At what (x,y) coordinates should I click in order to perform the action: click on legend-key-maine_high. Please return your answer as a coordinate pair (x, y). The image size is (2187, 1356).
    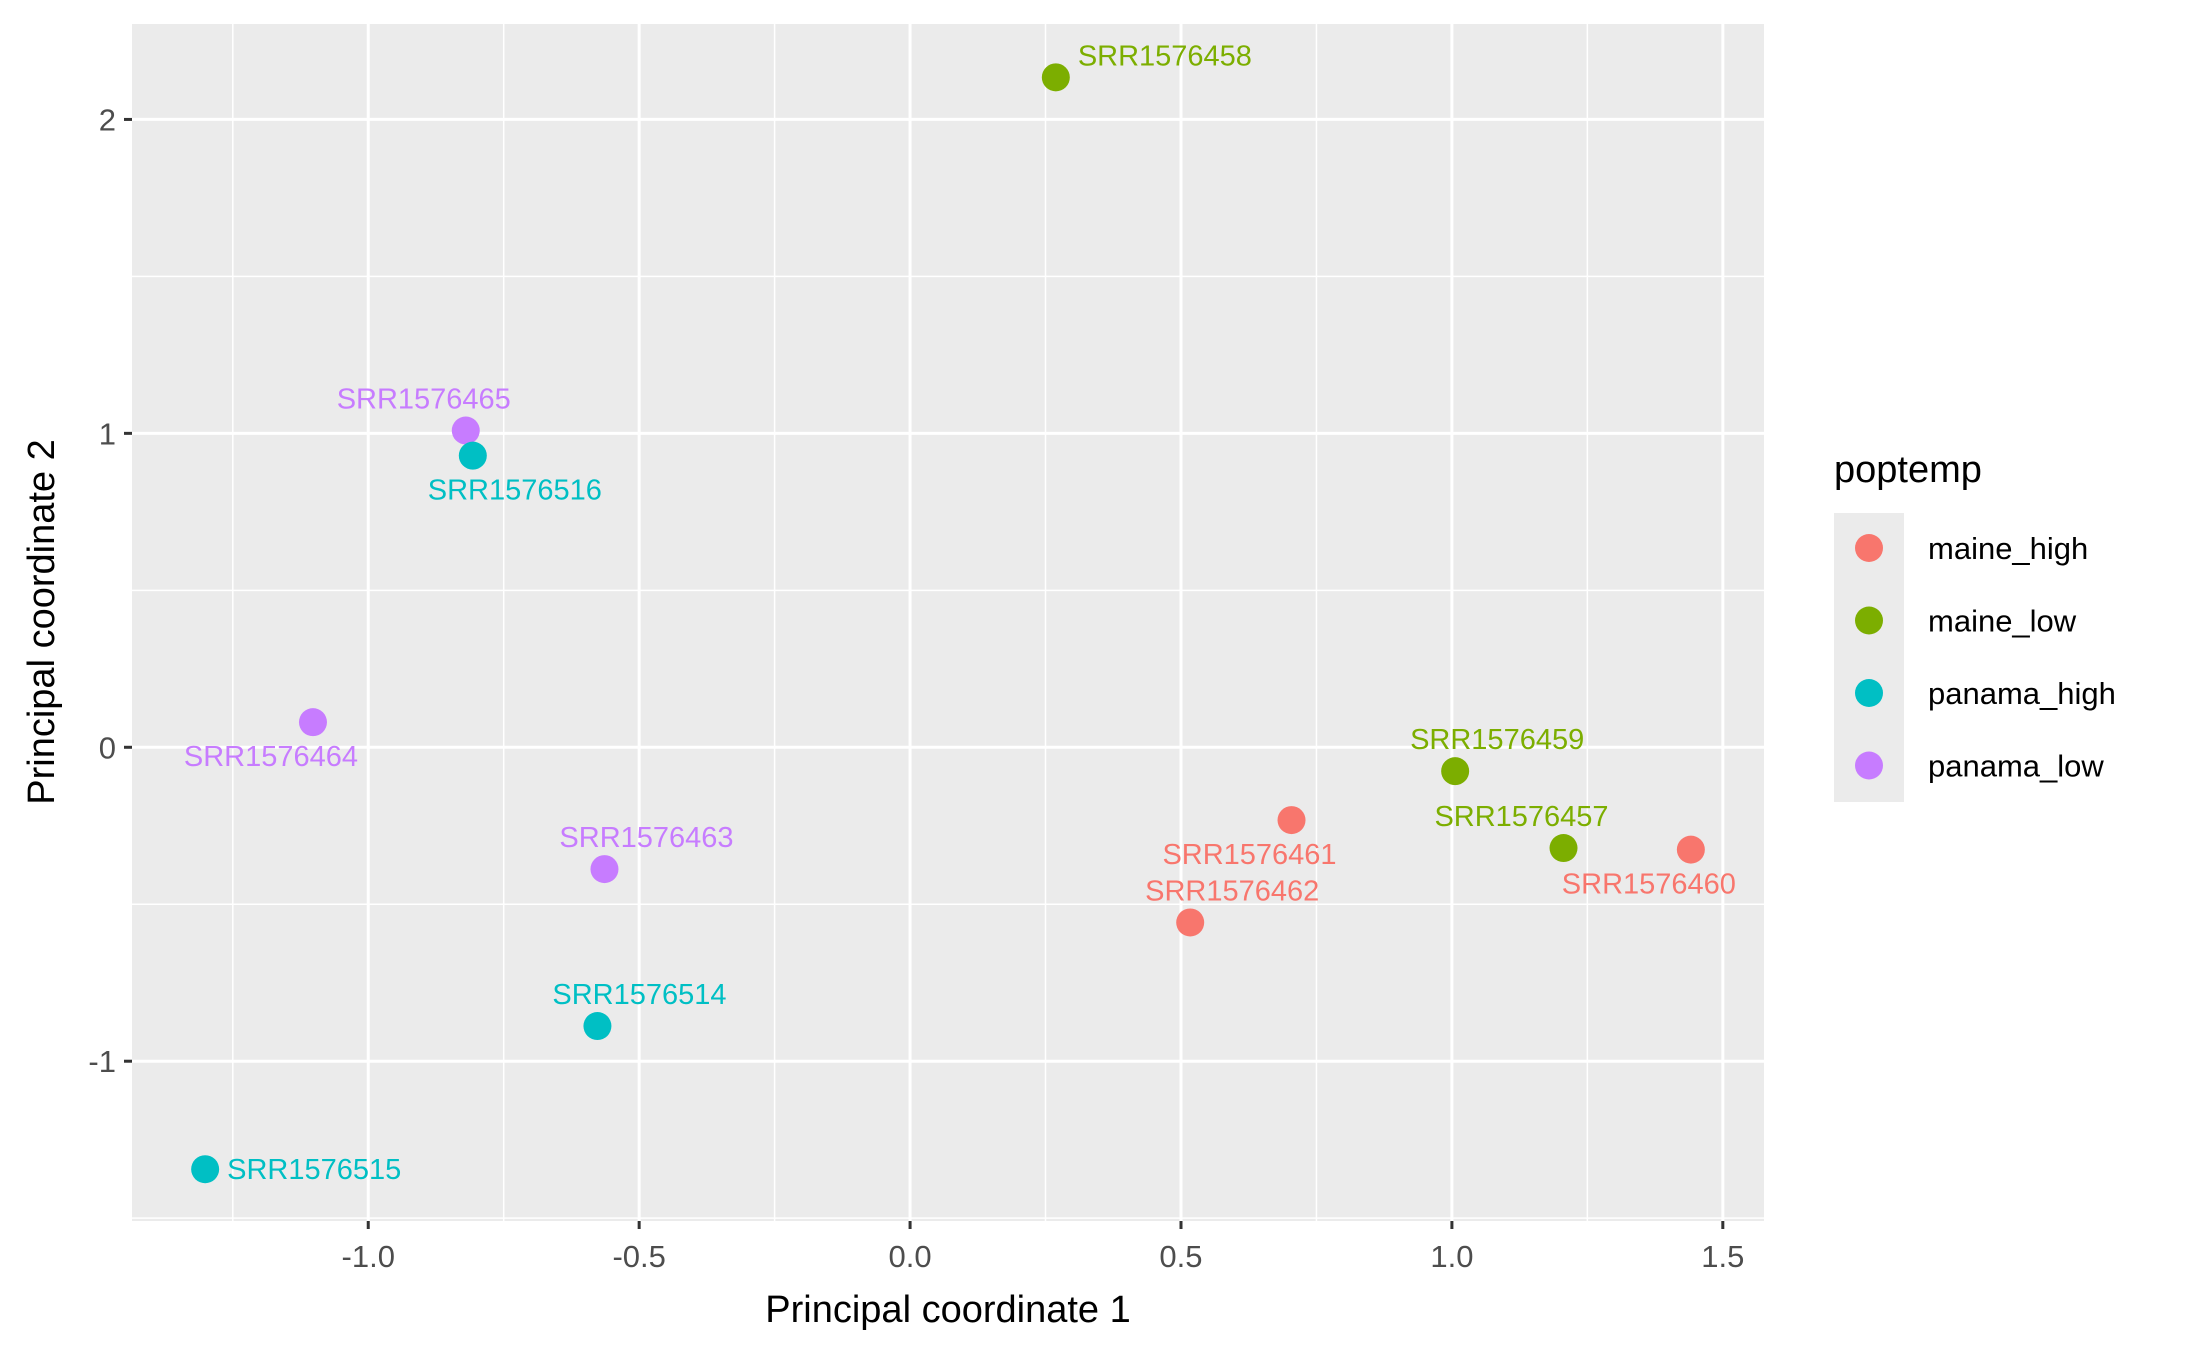
    Looking at the image, I should click on (1869, 548).